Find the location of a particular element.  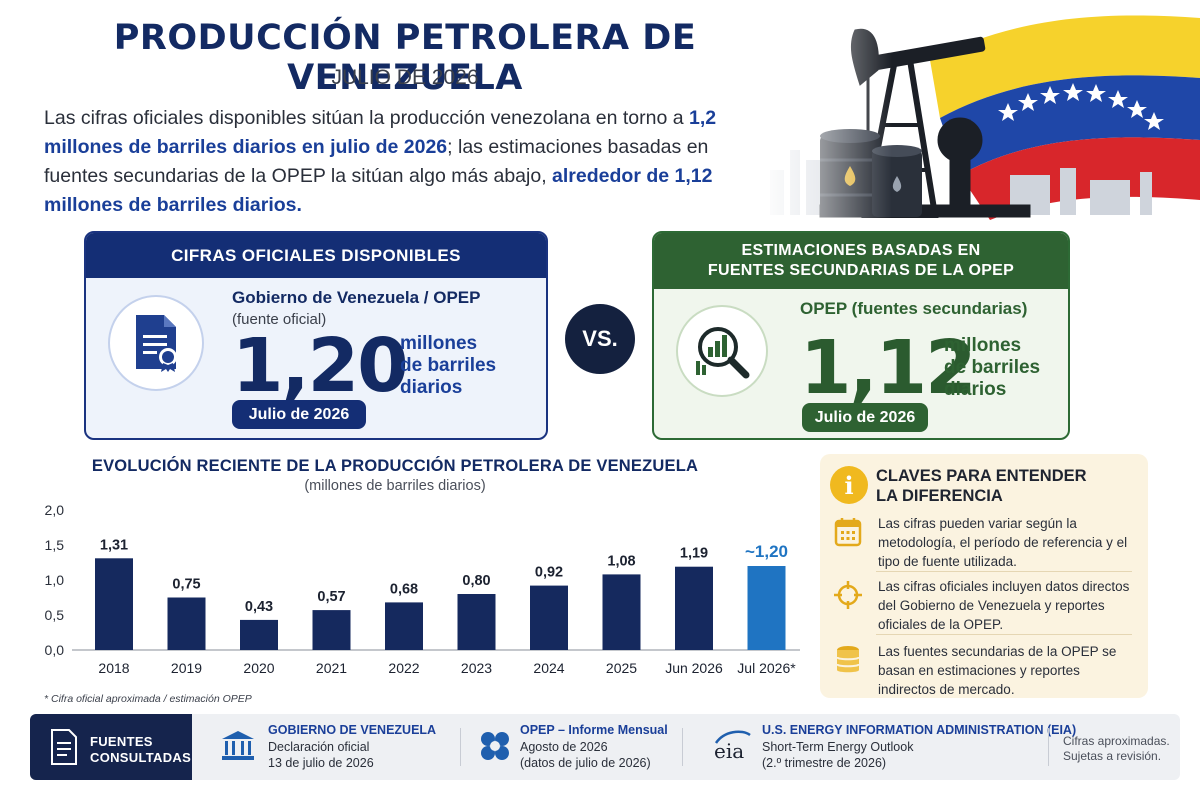

y-tick-label: 0,5 is located at coordinates (55, 615).